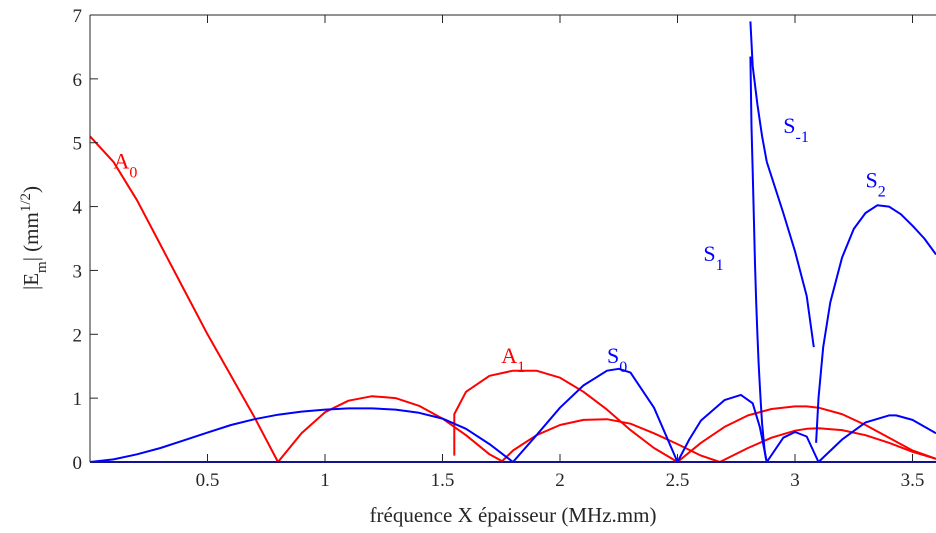 The width and height of the screenshot is (936, 533). What do you see at coordinates (513, 359) in the screenshot?
I see `curve-label-1: A1` at bounding box center [513, 359].